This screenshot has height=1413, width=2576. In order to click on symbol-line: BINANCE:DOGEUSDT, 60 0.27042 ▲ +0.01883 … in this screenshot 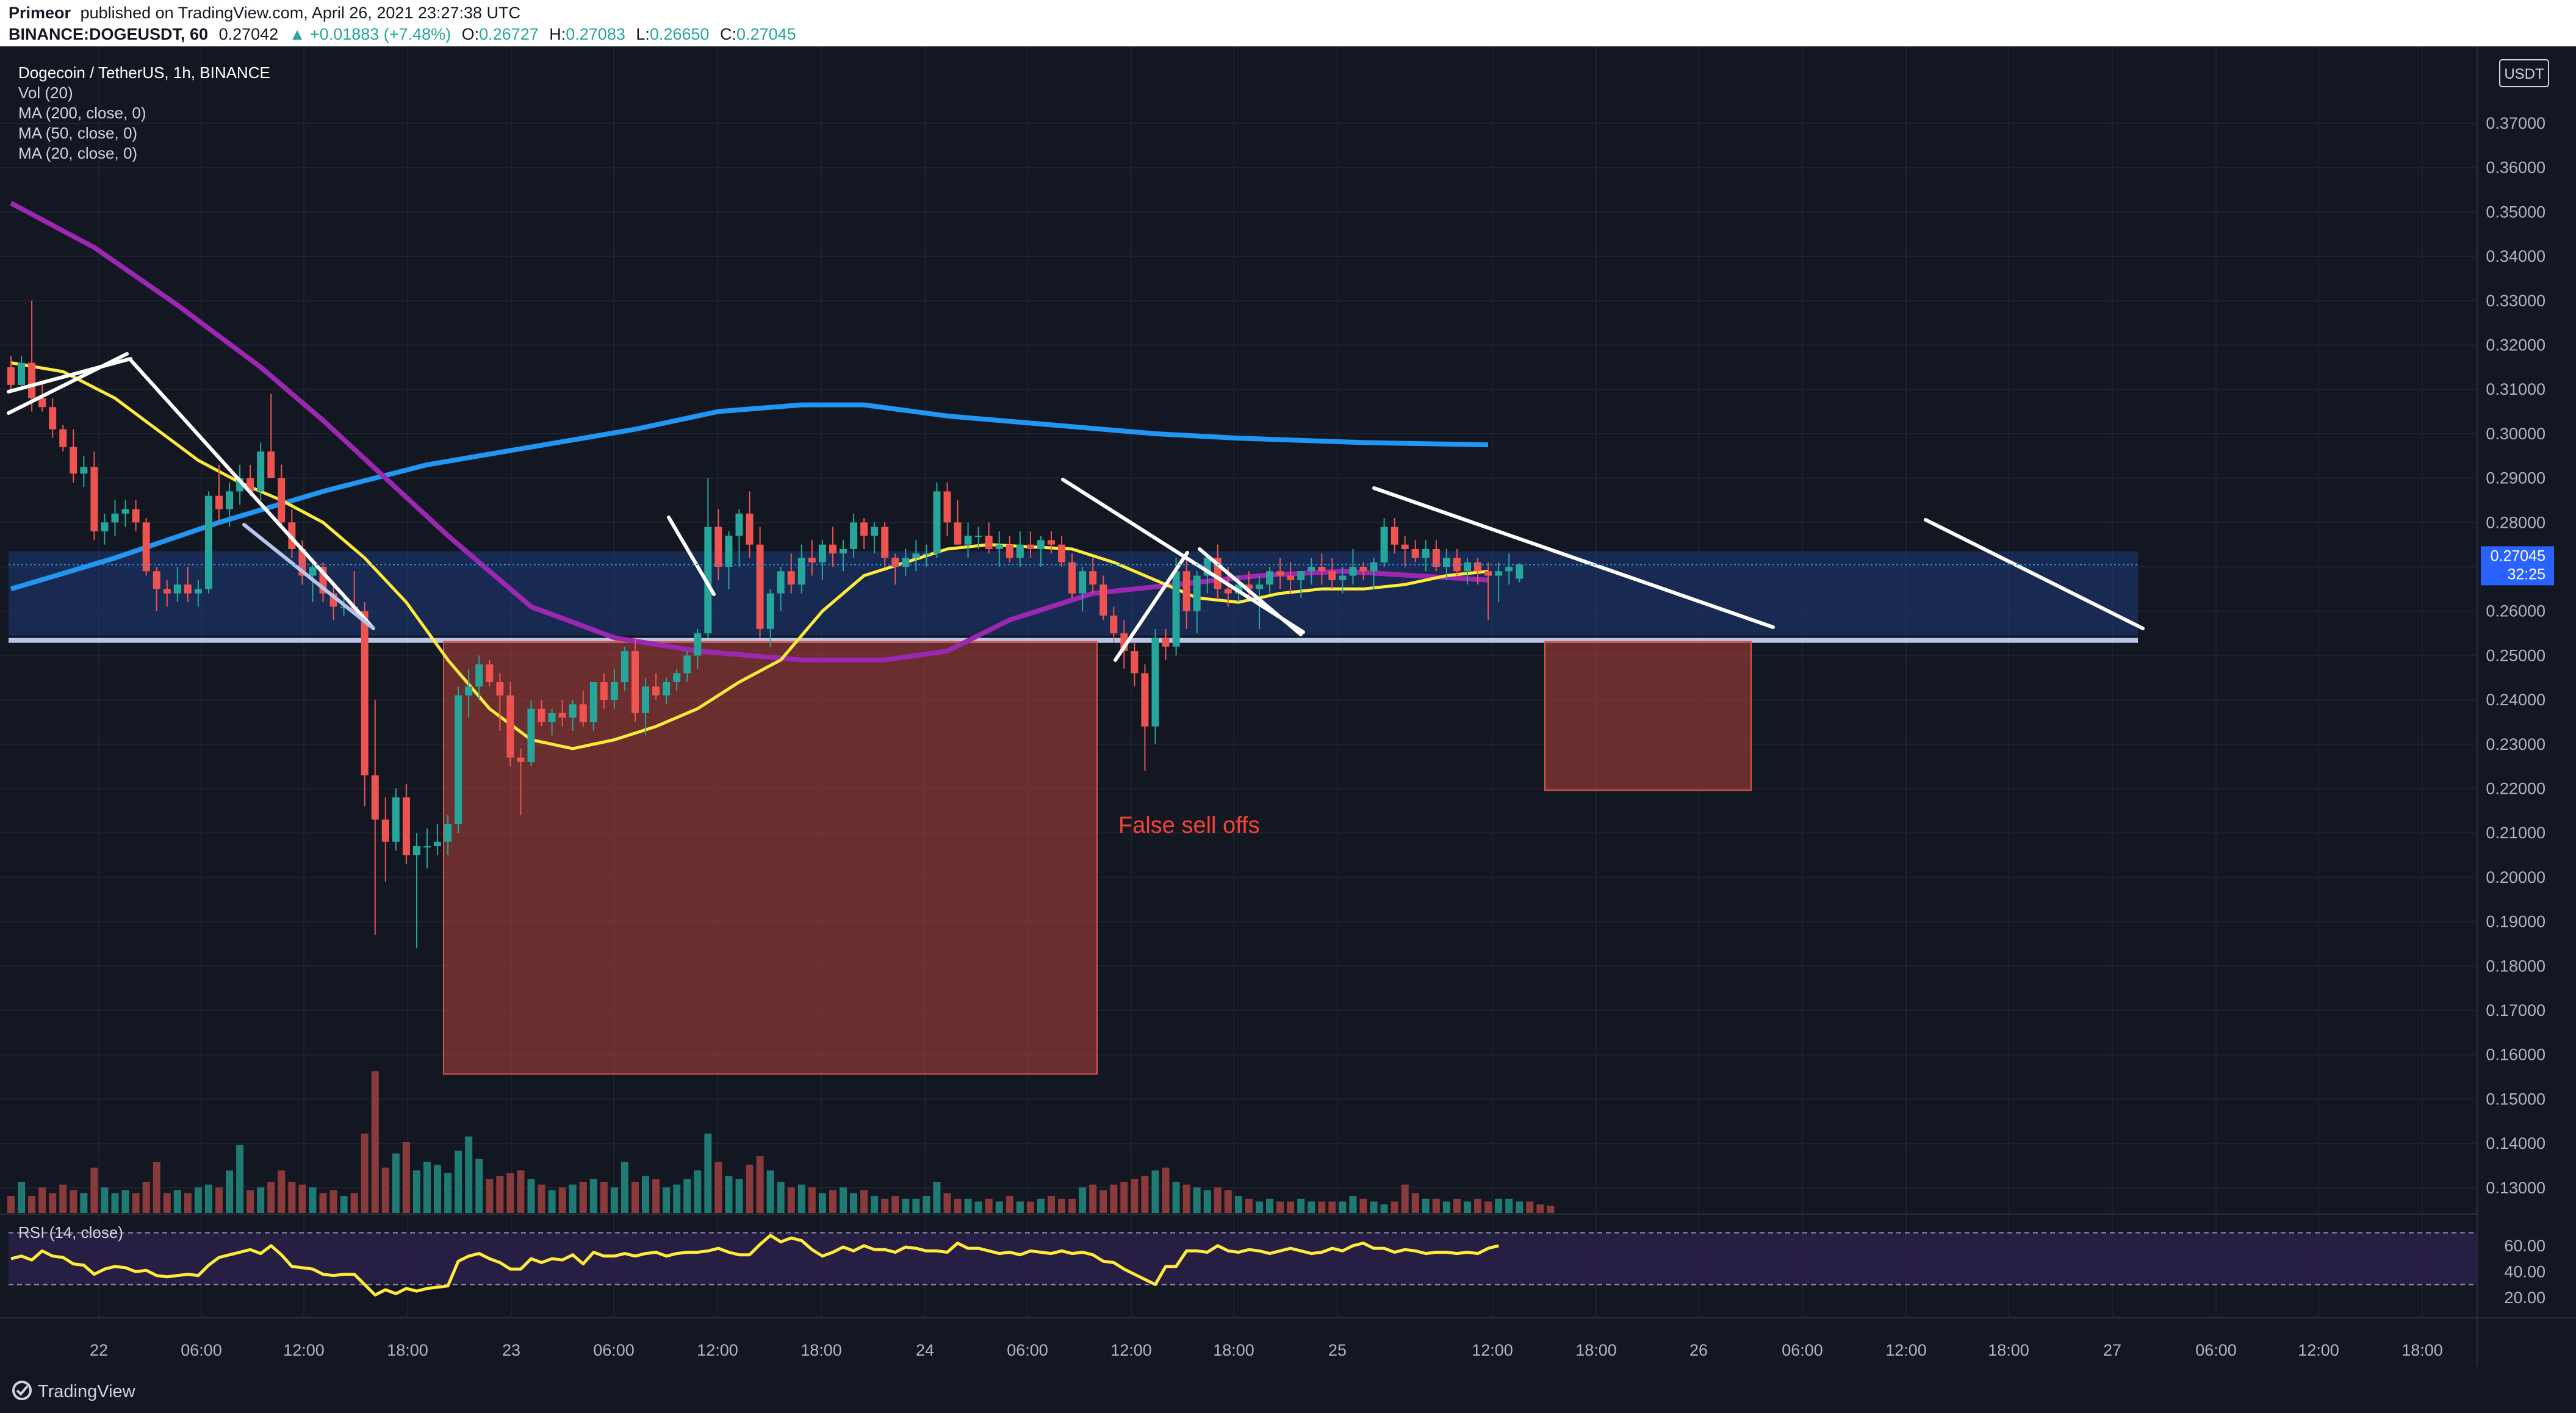, I will do `click(402, 34)`.